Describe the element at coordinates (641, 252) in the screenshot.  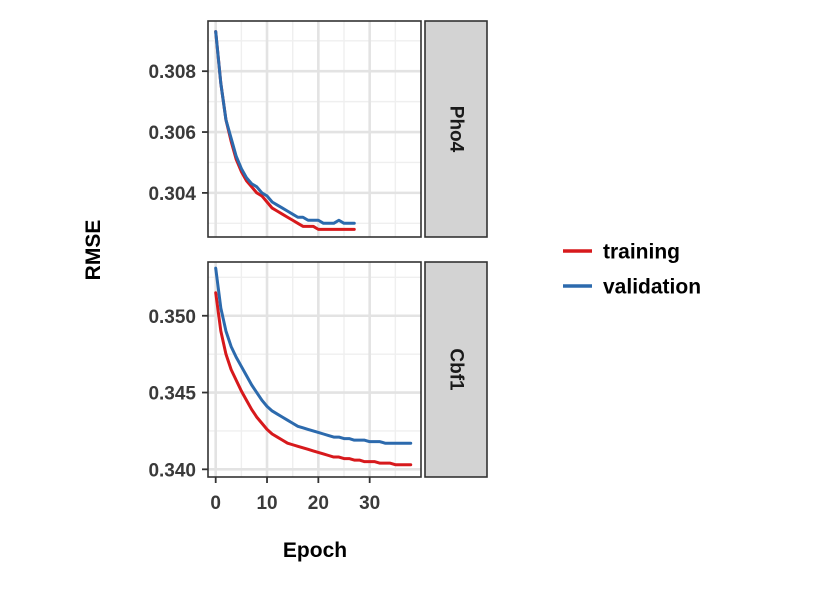
I see `legend-label-training: training` at that location.